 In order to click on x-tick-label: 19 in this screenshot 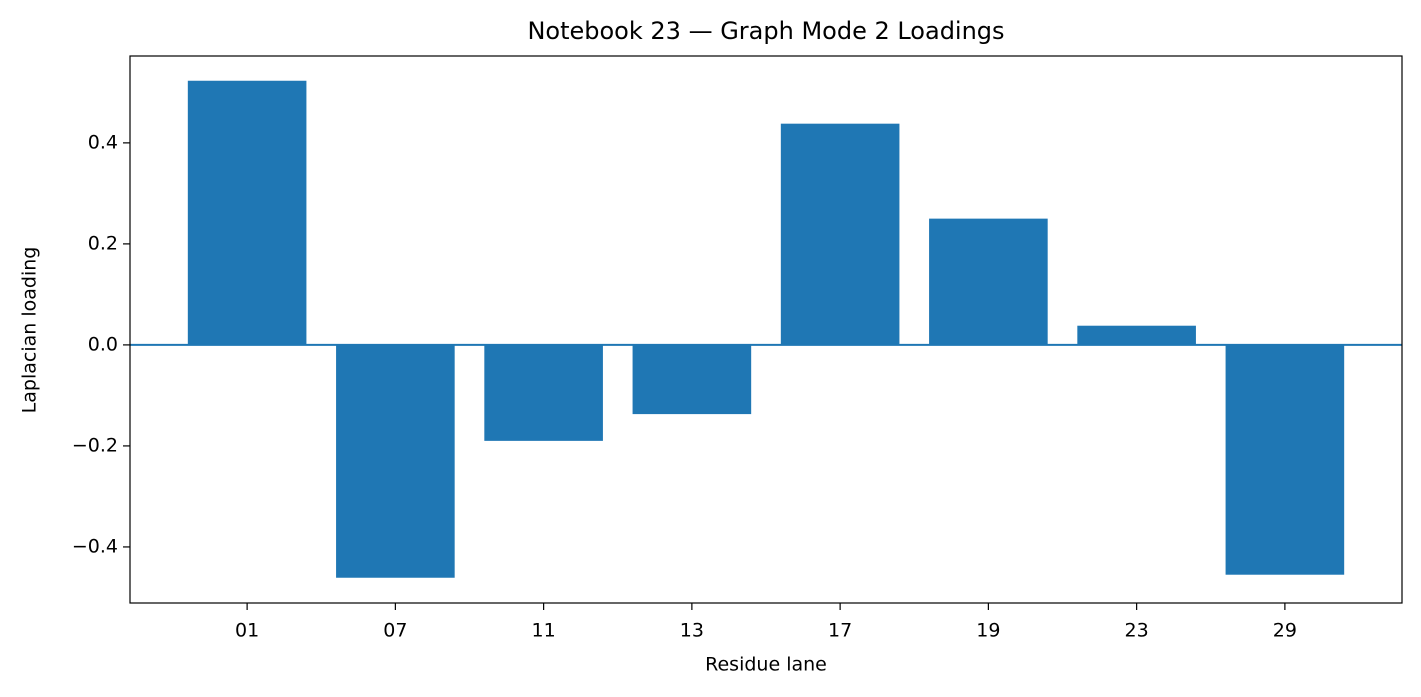, I will do `click(988, 631)`.